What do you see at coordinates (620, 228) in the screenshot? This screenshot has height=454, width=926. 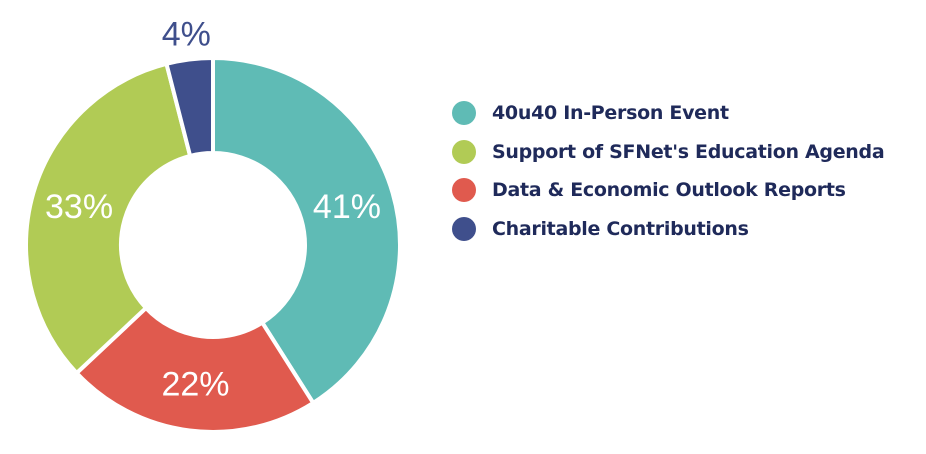 I see `legend-label: Charitable Contributions` at bounding box center [620, 228].